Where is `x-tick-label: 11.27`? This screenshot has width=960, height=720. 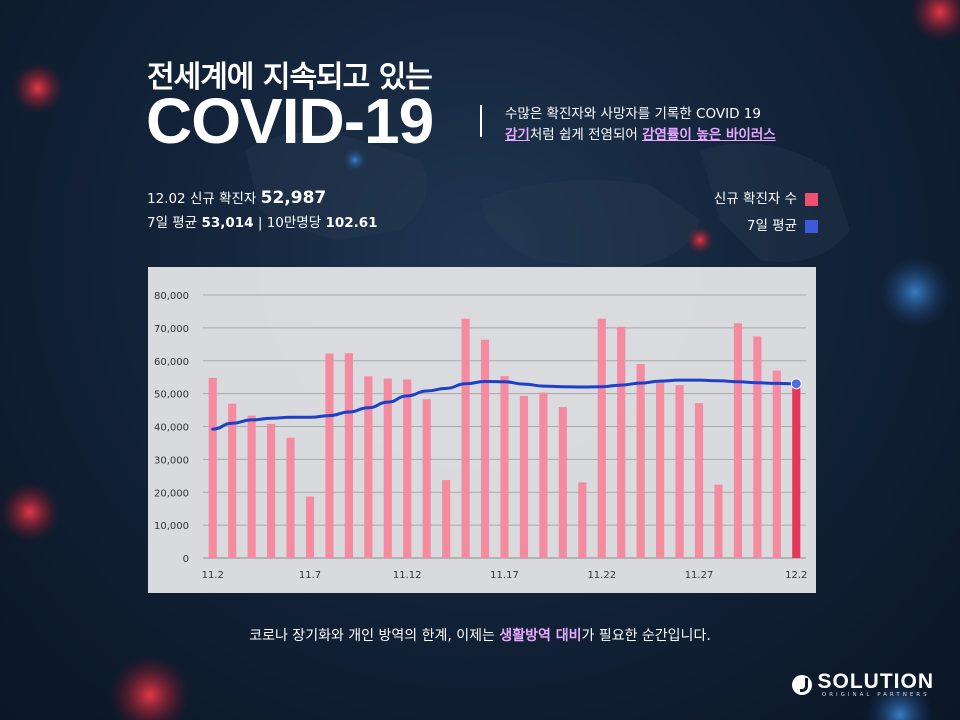
x-tick-label: 11.27 is located at coordinates (699, 575).